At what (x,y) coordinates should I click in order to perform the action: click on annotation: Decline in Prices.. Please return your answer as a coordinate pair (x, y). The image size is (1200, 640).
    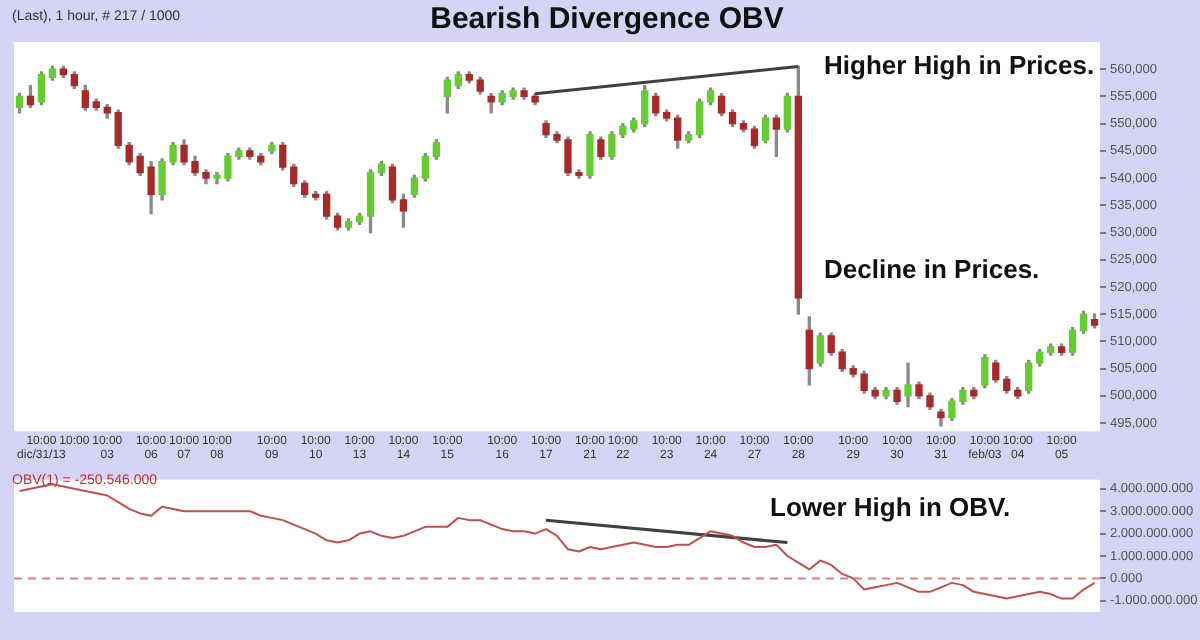
    Looking at the image, I should click on (932, 269).